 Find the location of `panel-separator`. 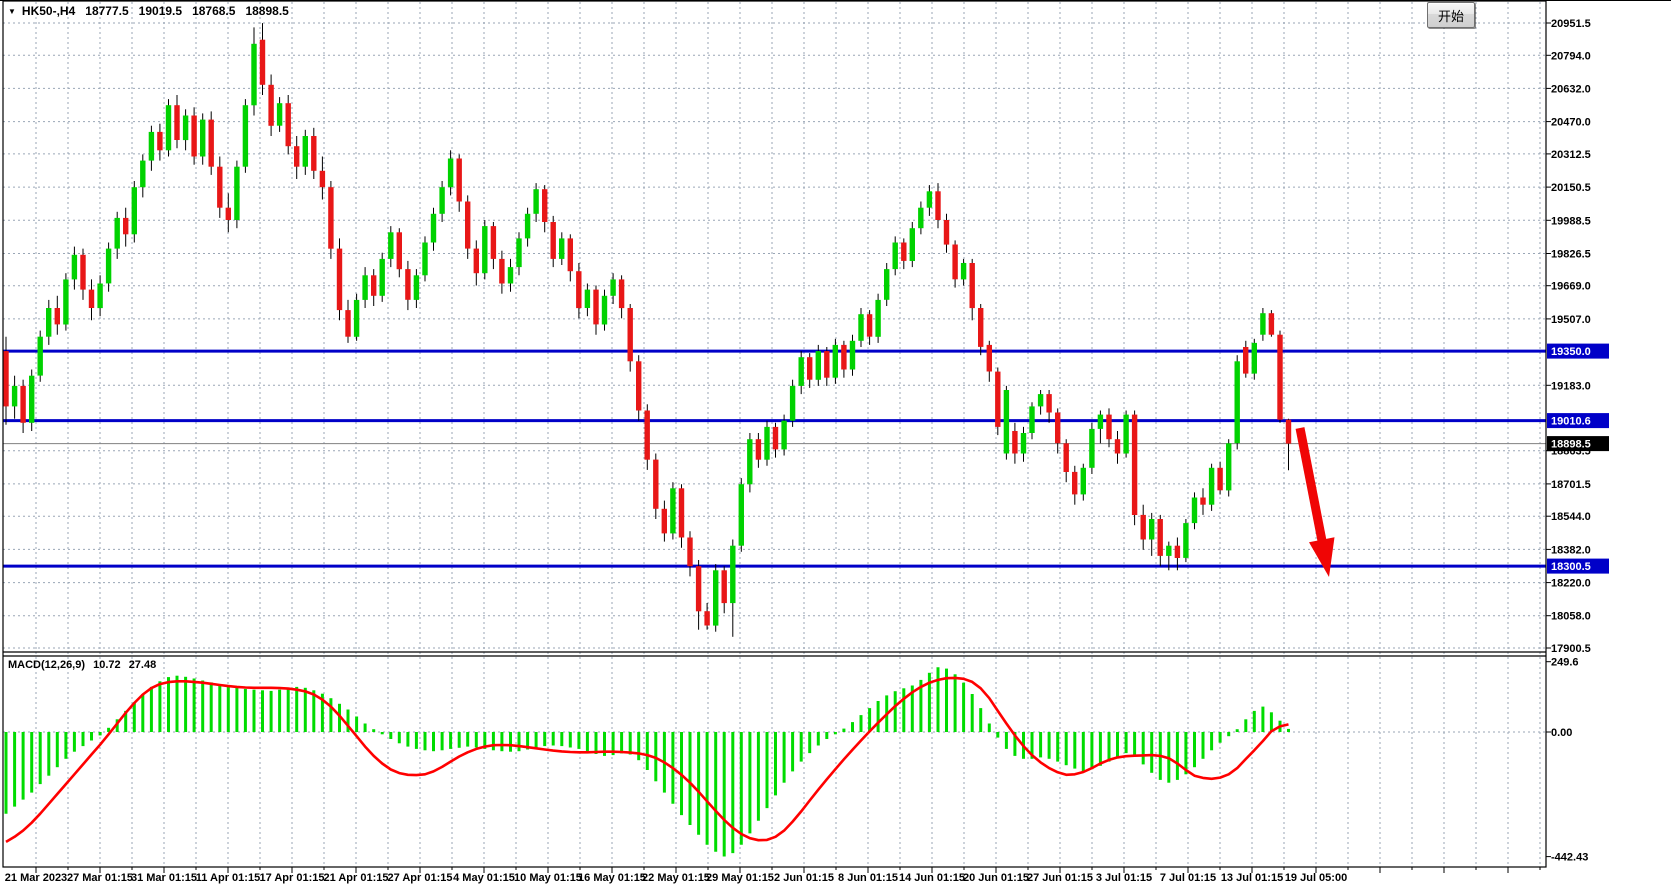

panel-separator is located at coordinates (774, 654).